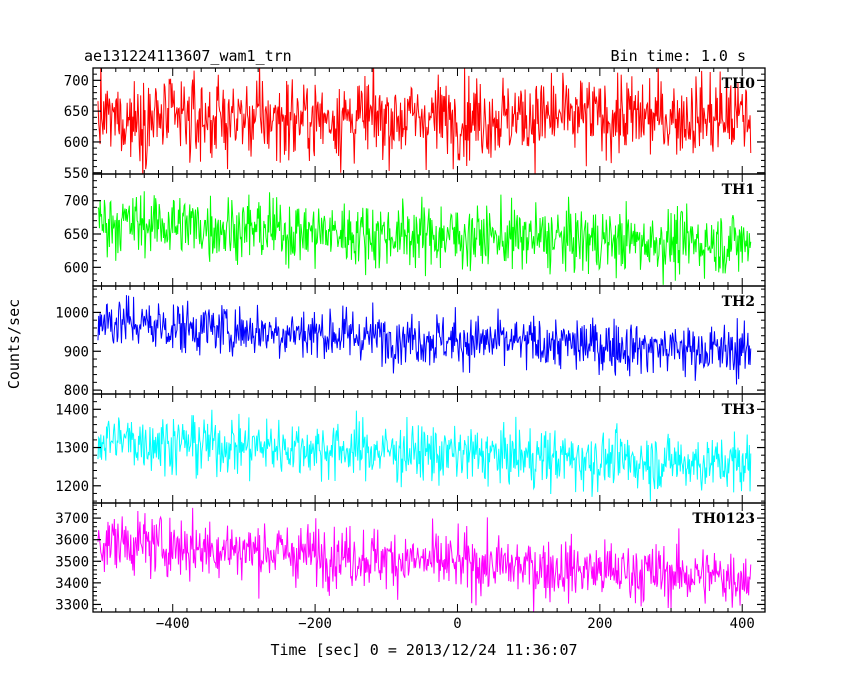 This screenshot has height=680, width=850. I want to click on series-line-th1, so click(424, 238).